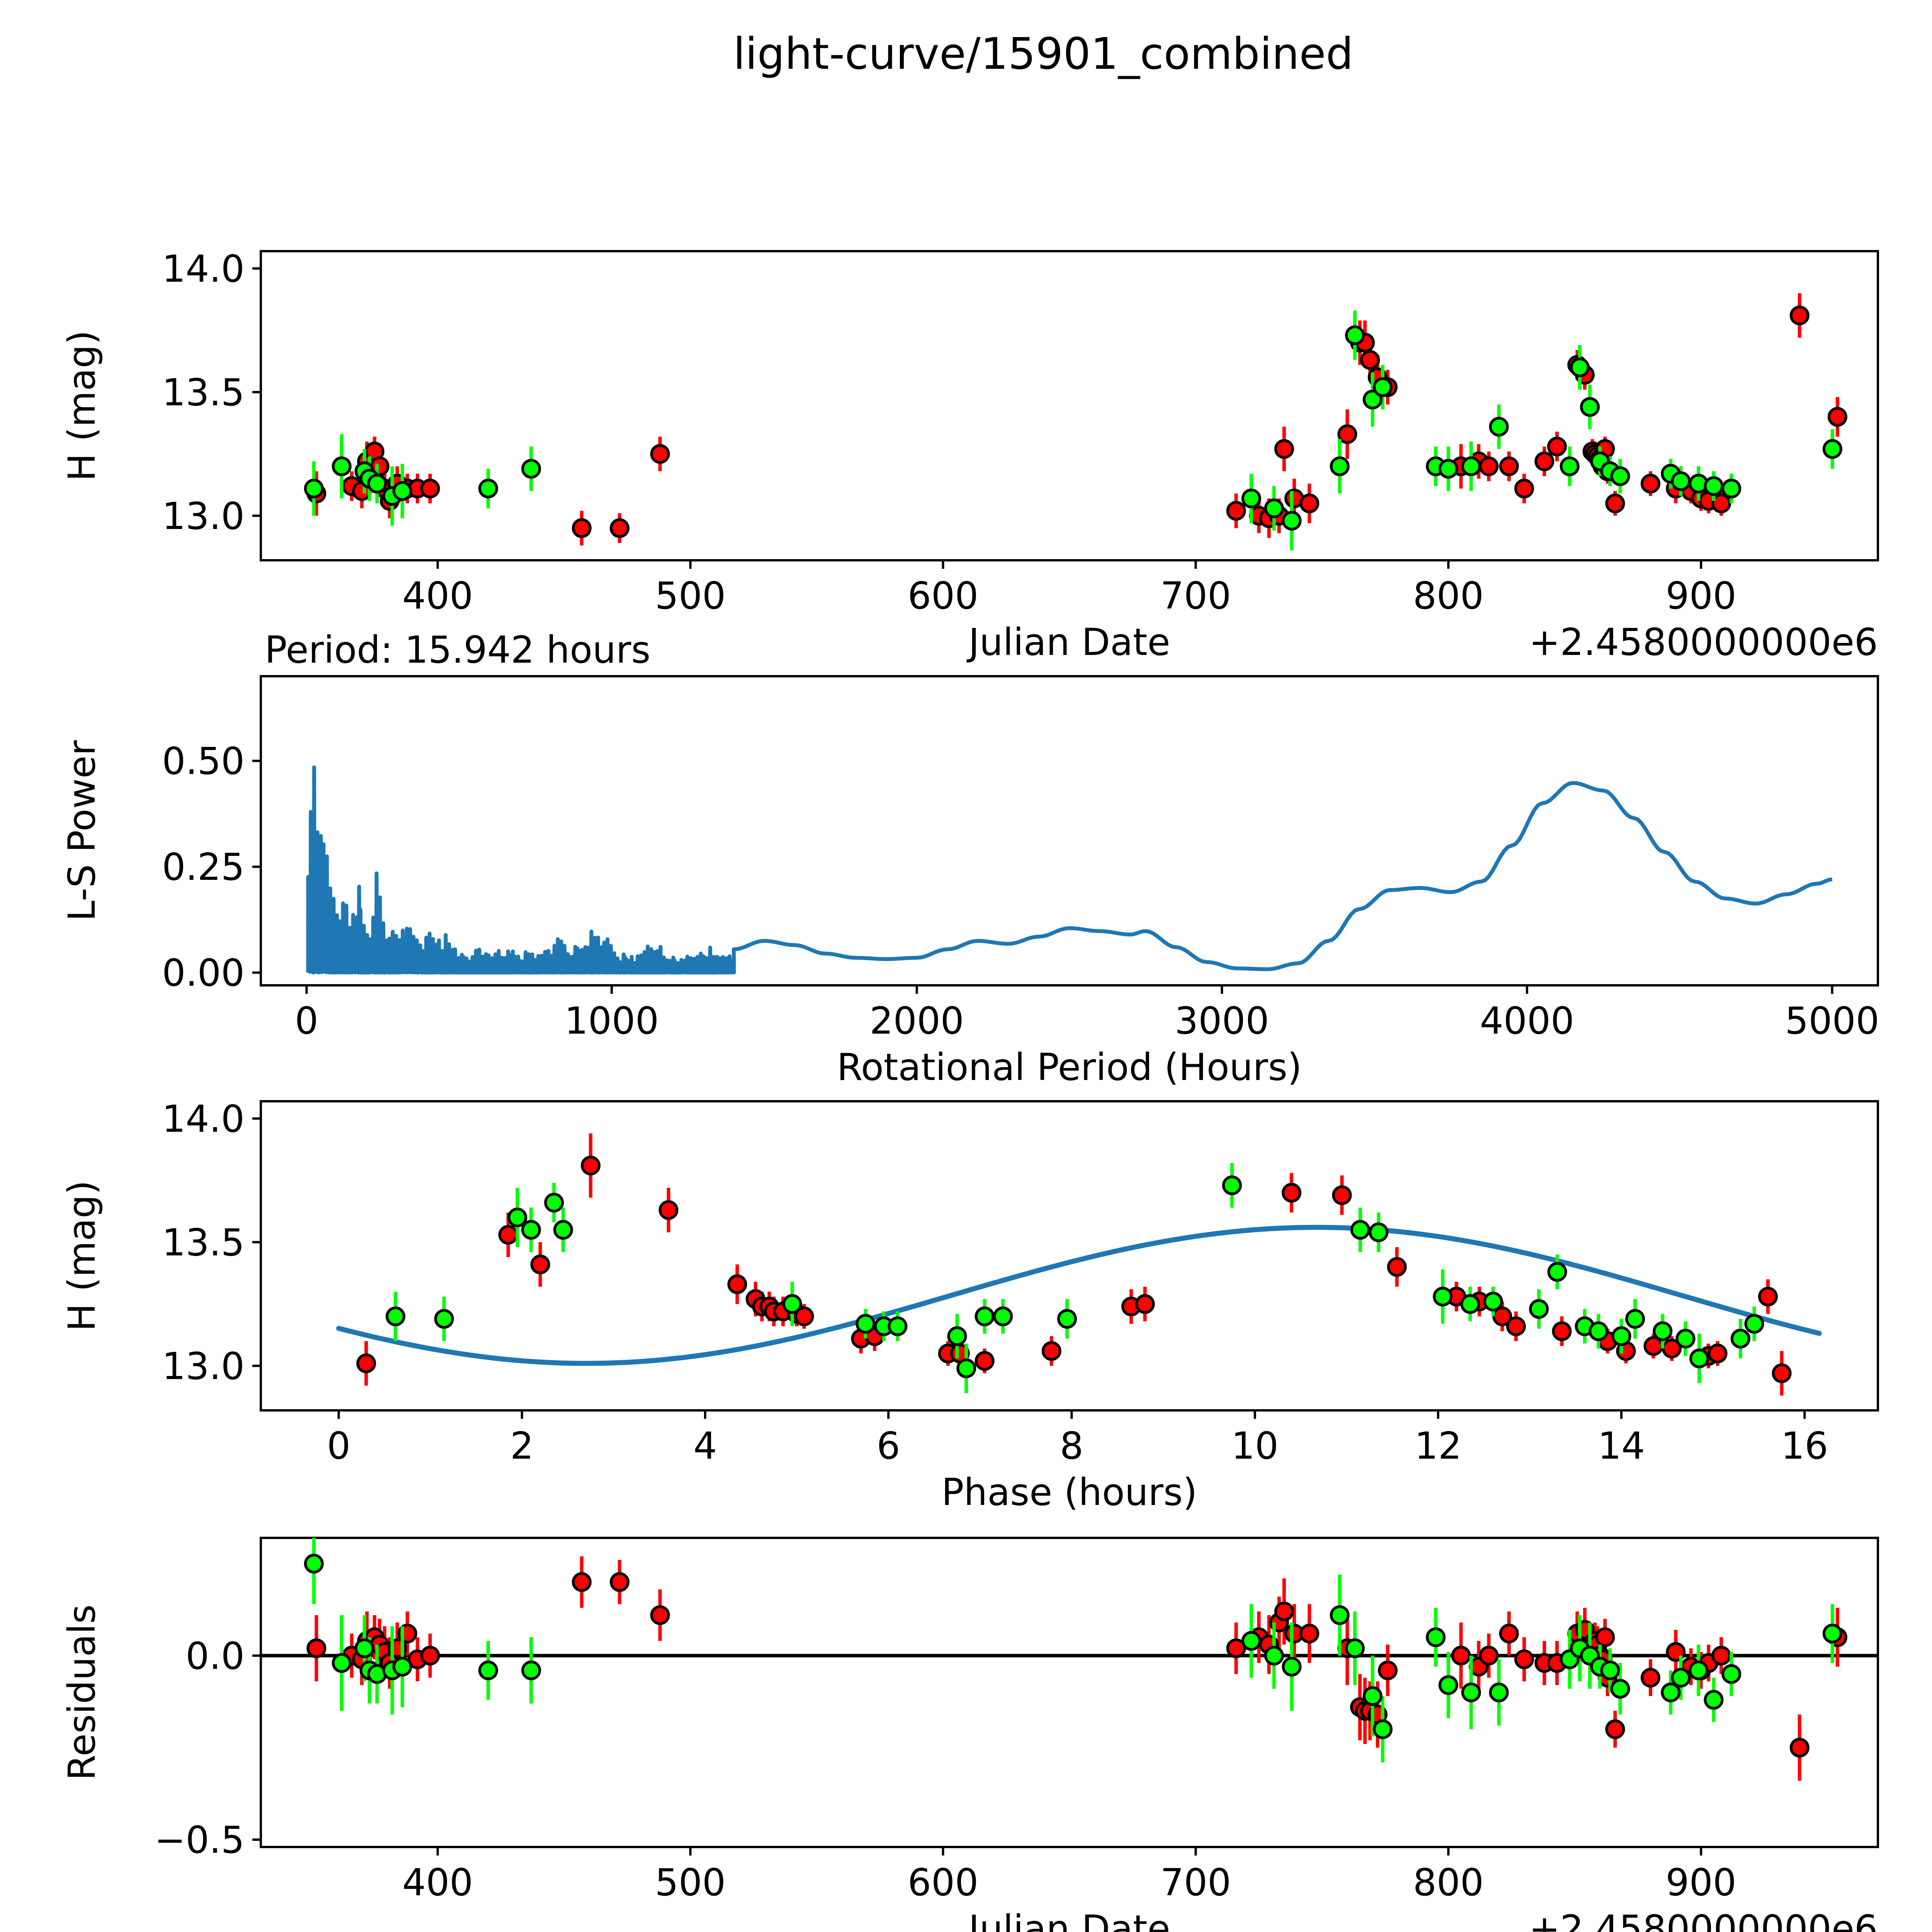 This screenshot has width=1932, height=1932. I want to click on y-tick-label: 13.5, so click(204, 1242).